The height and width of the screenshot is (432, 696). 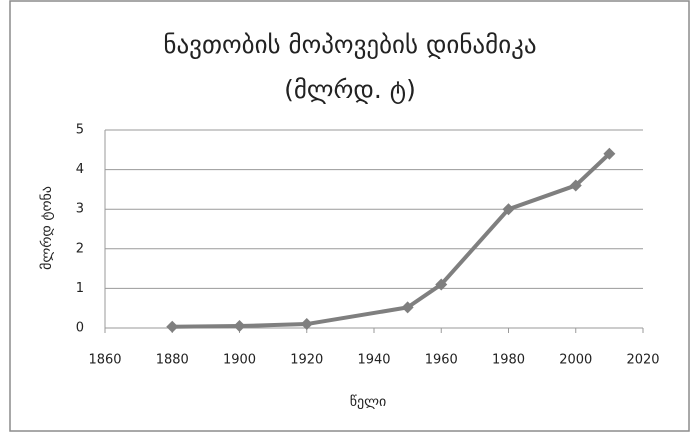 I want to click on x-axis-label: წელი, so click(x=368, y=402).